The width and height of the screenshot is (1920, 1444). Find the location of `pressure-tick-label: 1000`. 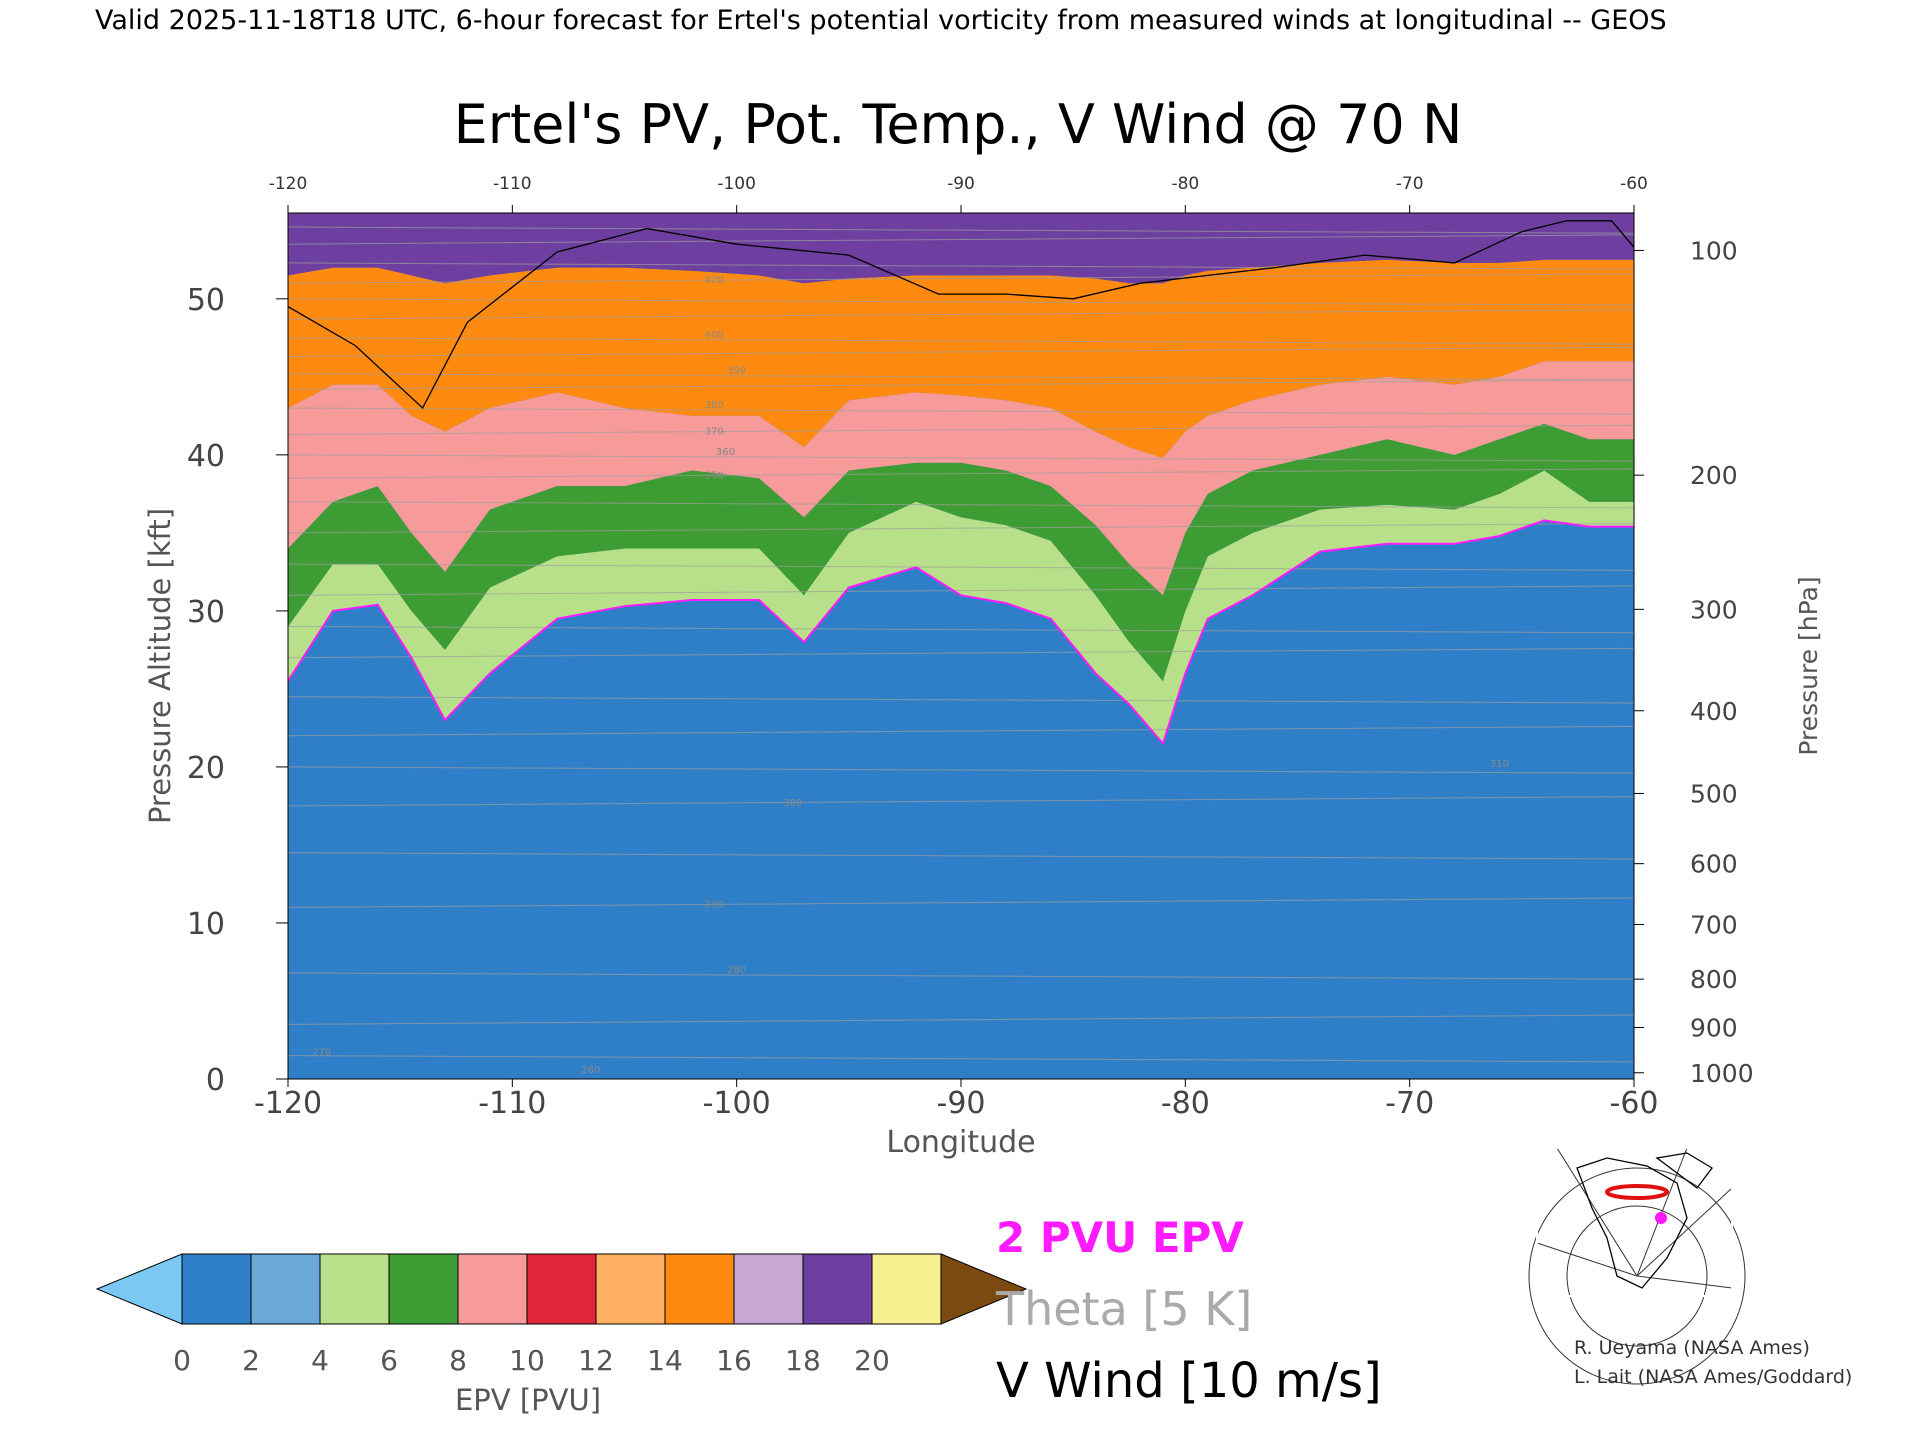

pressure-tick-label: 1000 is located at coordinates (1722, 1073).